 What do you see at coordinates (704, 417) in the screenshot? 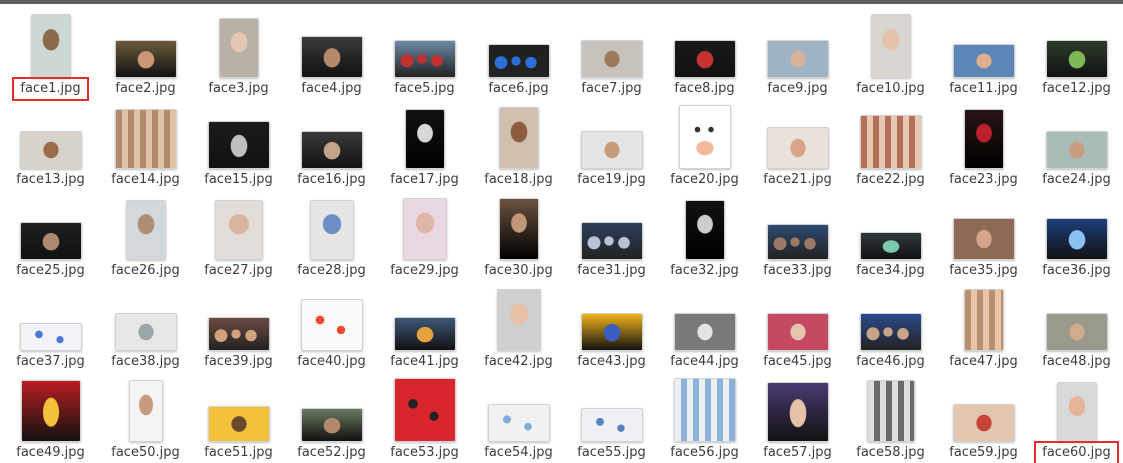
I see `file-item: face56.jpg` at bounding box center [704, 417].